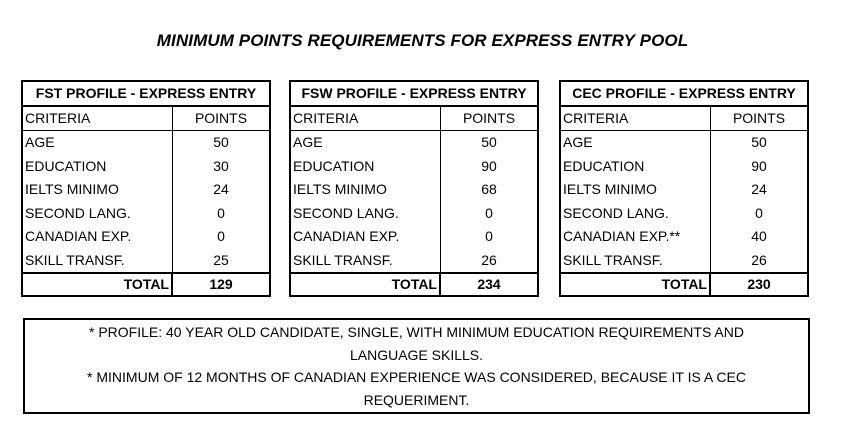 This screenshot has width=845, height=434. Describe the element at coordinates (636, 237) in the screenshot. I see `criteria-cell: CANADIAN EXP.**` at that location.